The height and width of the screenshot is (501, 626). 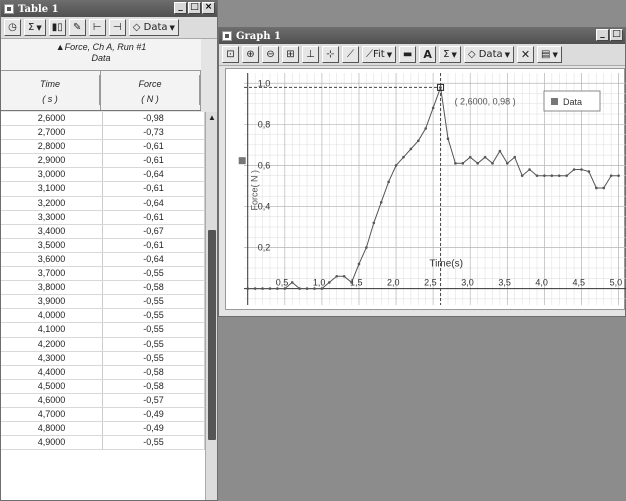 What do you see at coordinates (52, 344) in the screenshot?
I see `time-cell: 4,2000` at bounding box center [52, 344].